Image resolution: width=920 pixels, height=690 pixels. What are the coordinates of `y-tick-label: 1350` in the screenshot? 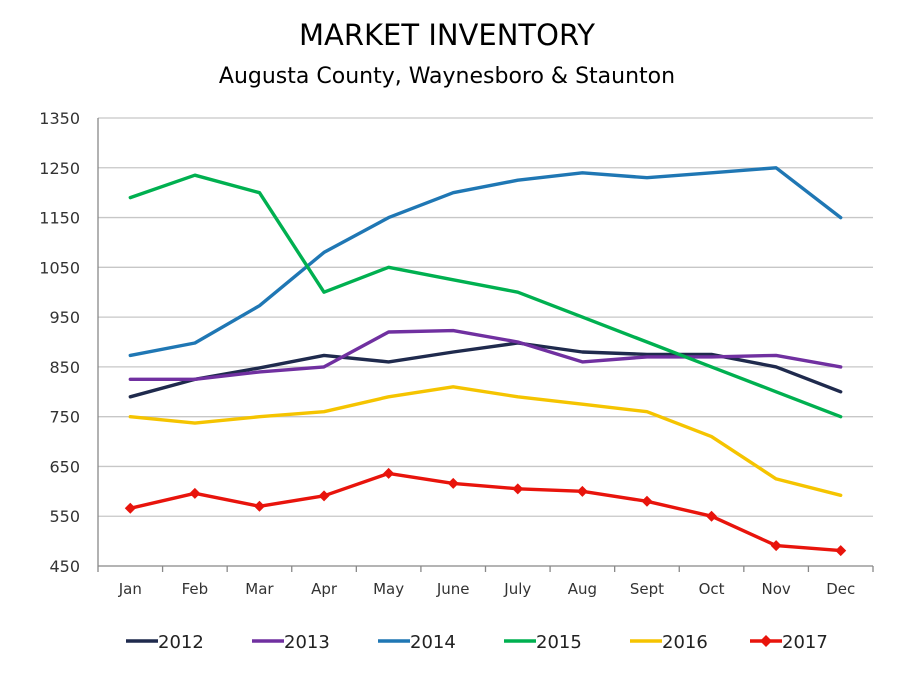 It's located at (59, 118).